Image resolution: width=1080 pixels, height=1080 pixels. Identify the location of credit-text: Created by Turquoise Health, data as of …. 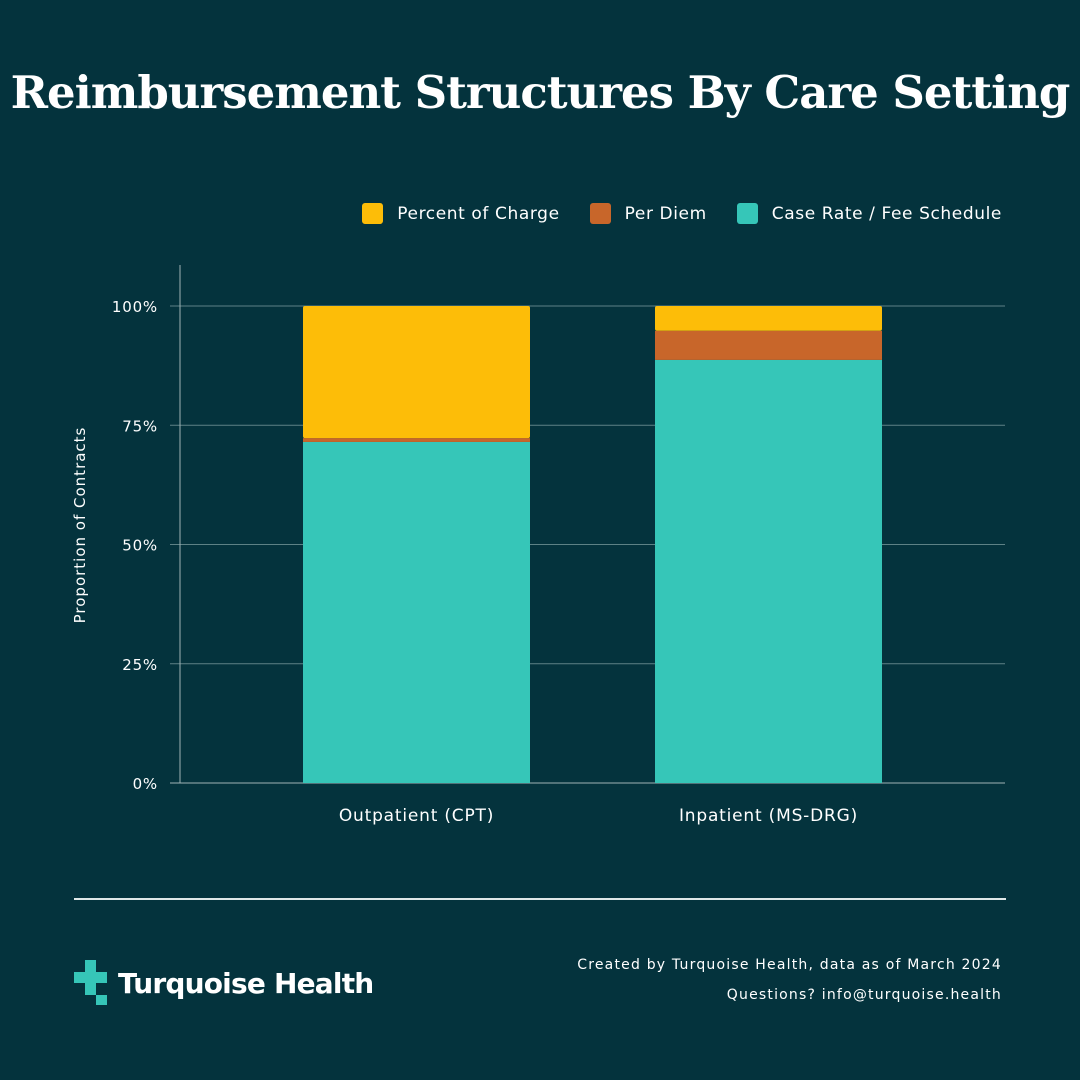
(789, 965).